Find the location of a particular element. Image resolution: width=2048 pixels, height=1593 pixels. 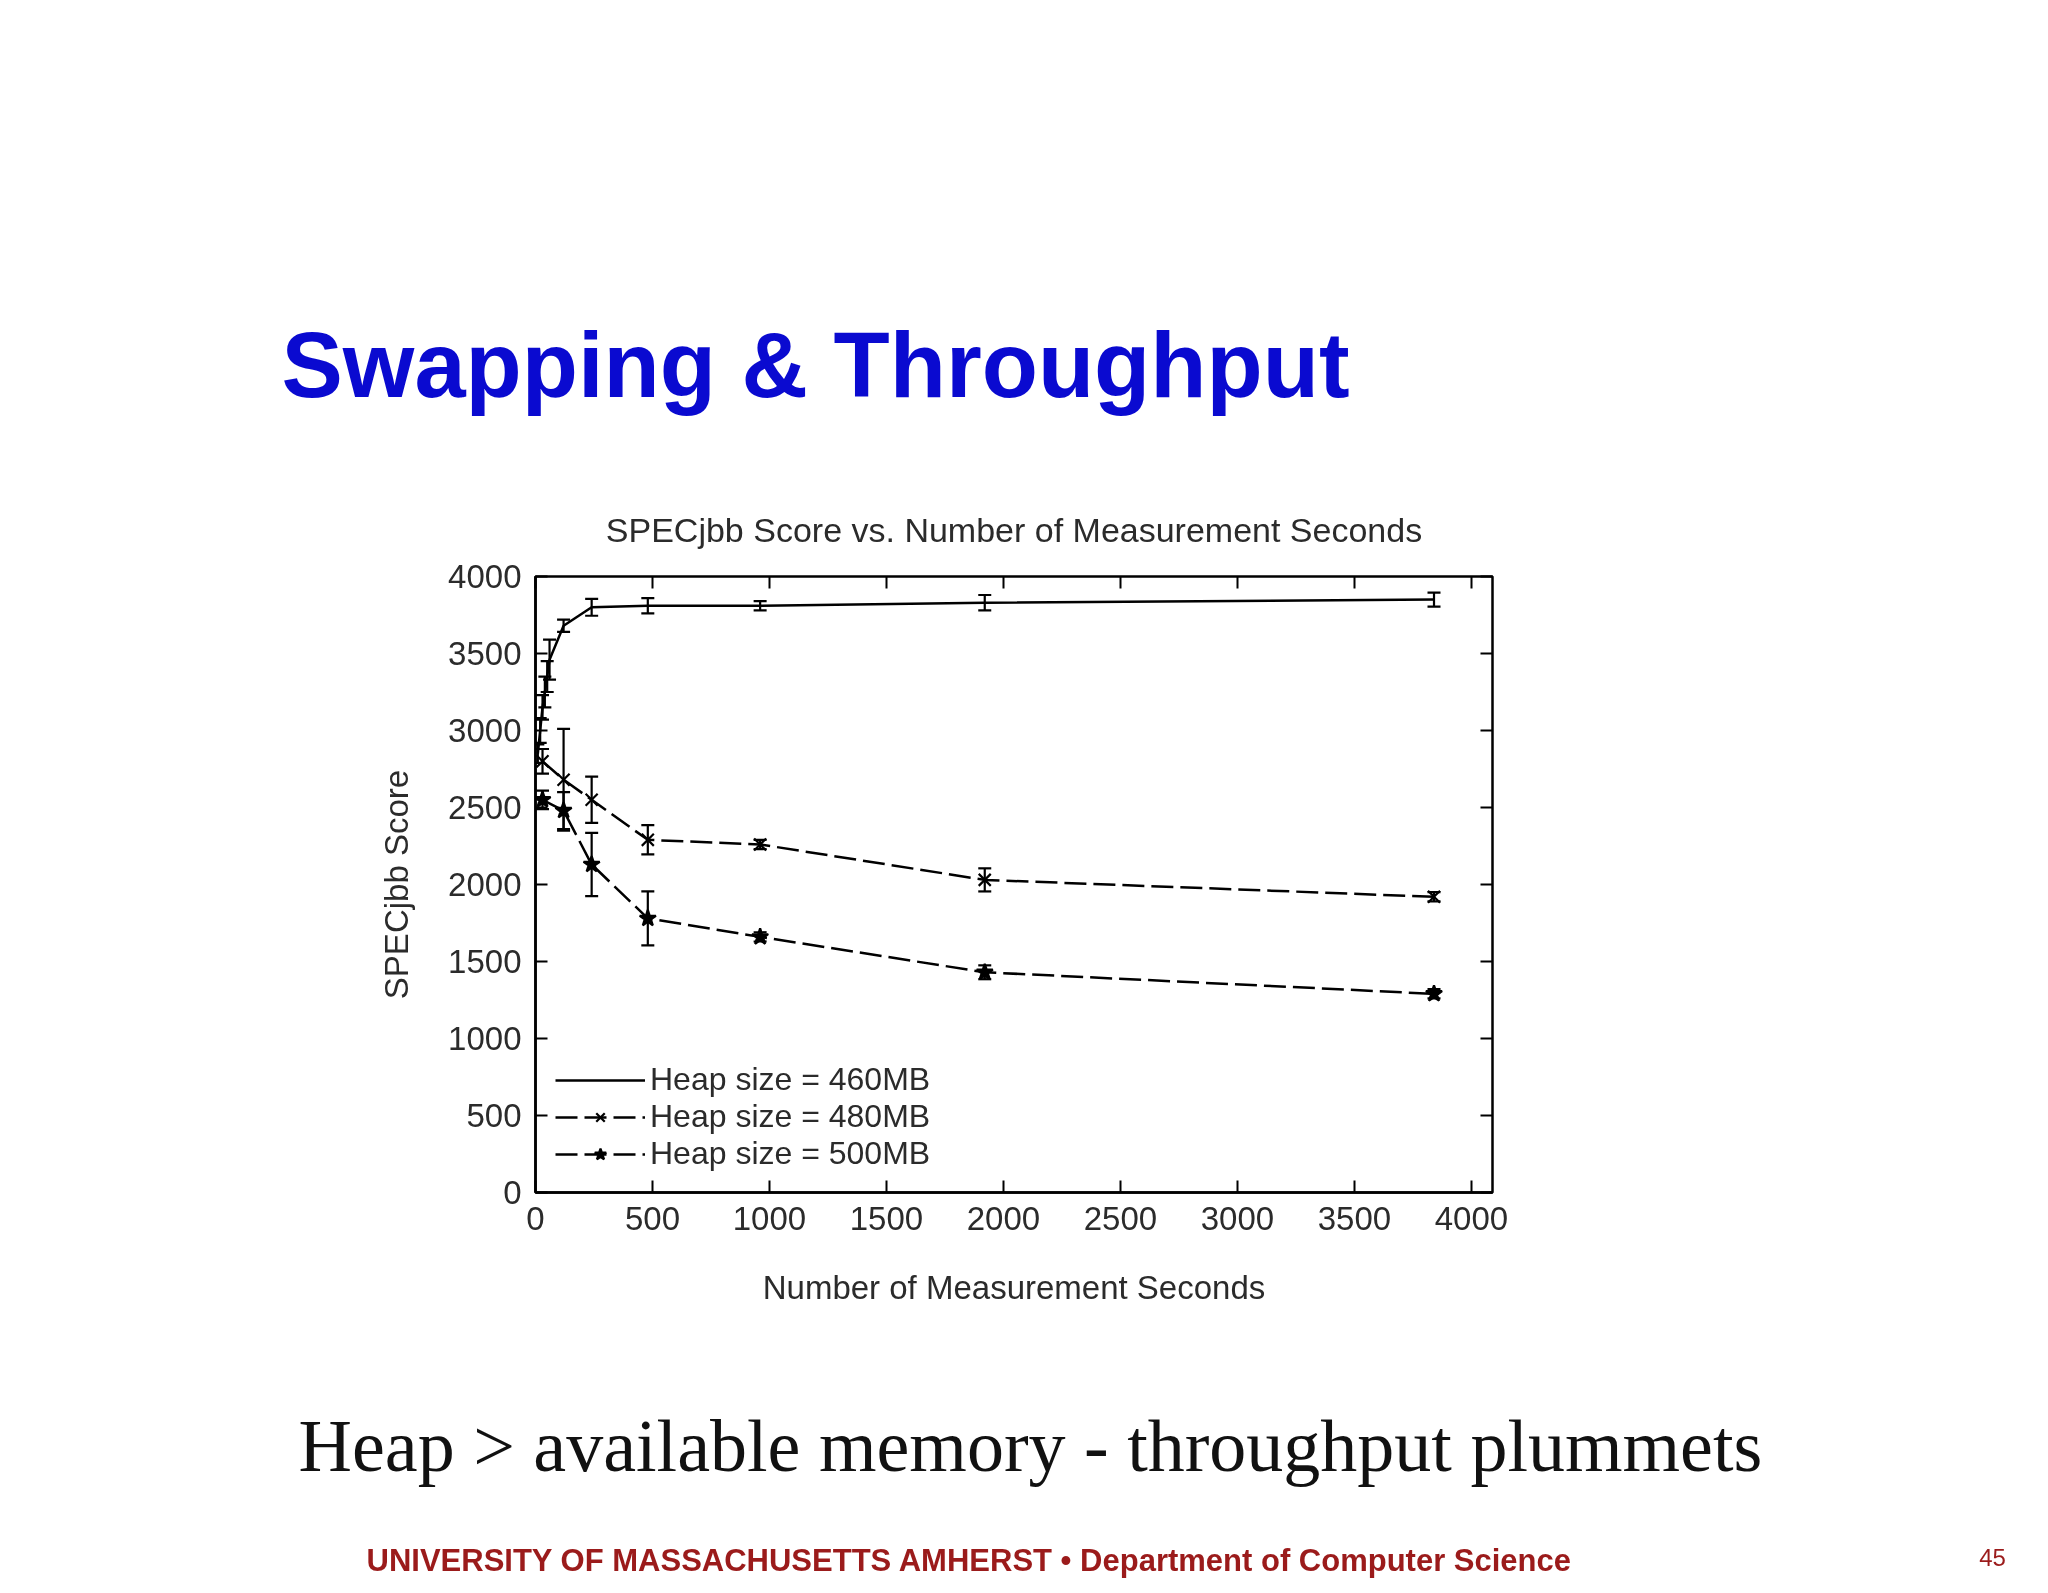

x-tick-label: 2000 is located at coordinates (1003, 1218).